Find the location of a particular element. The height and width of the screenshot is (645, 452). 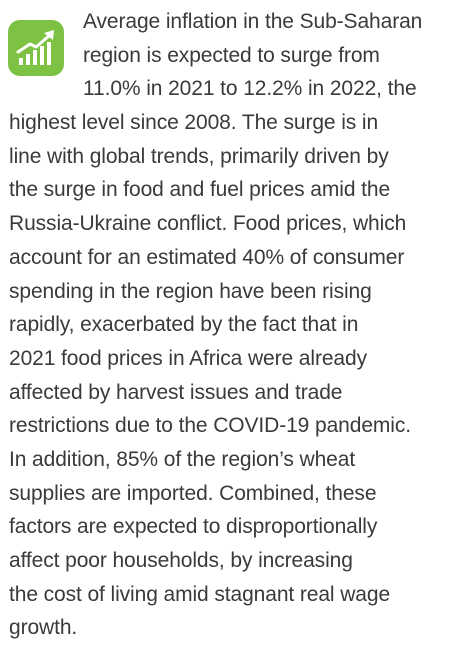

text-line: In addition, 85% of the region’s wheat is located at coordinates (182, 459).